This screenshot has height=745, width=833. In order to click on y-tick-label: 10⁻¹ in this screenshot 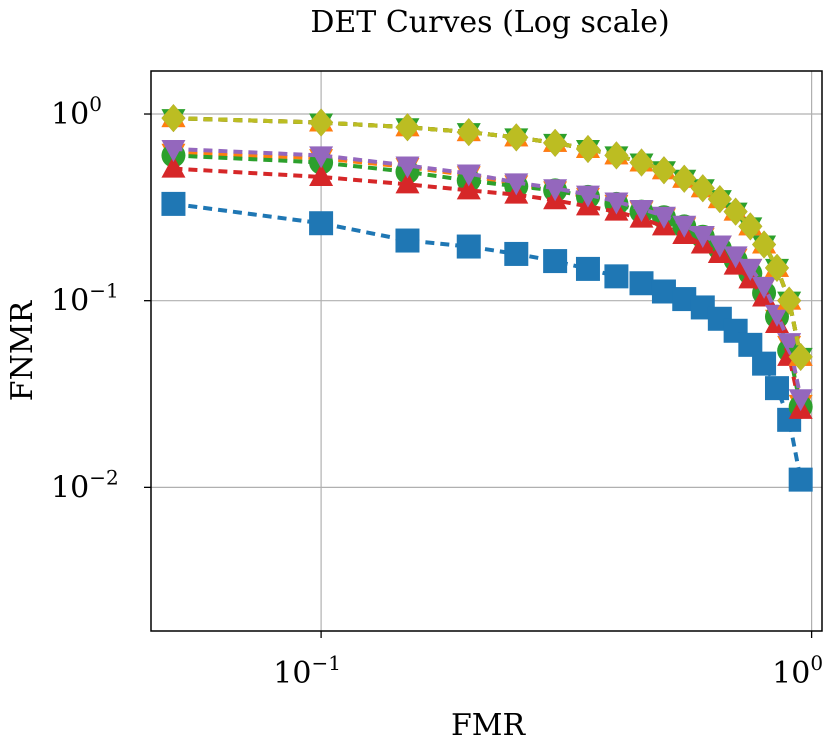, I will do `click(85, 299)`.